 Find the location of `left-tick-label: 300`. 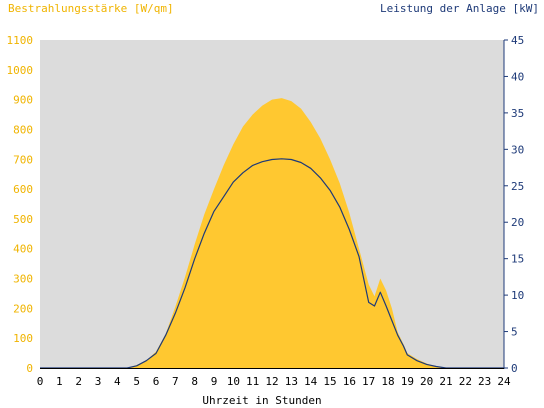

left-tick-label: 300 is located at coordinates (23, 279).